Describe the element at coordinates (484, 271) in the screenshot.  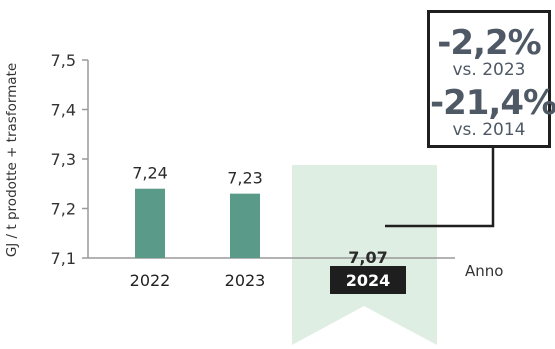
I see `x-axis-title: Anno` at that location.